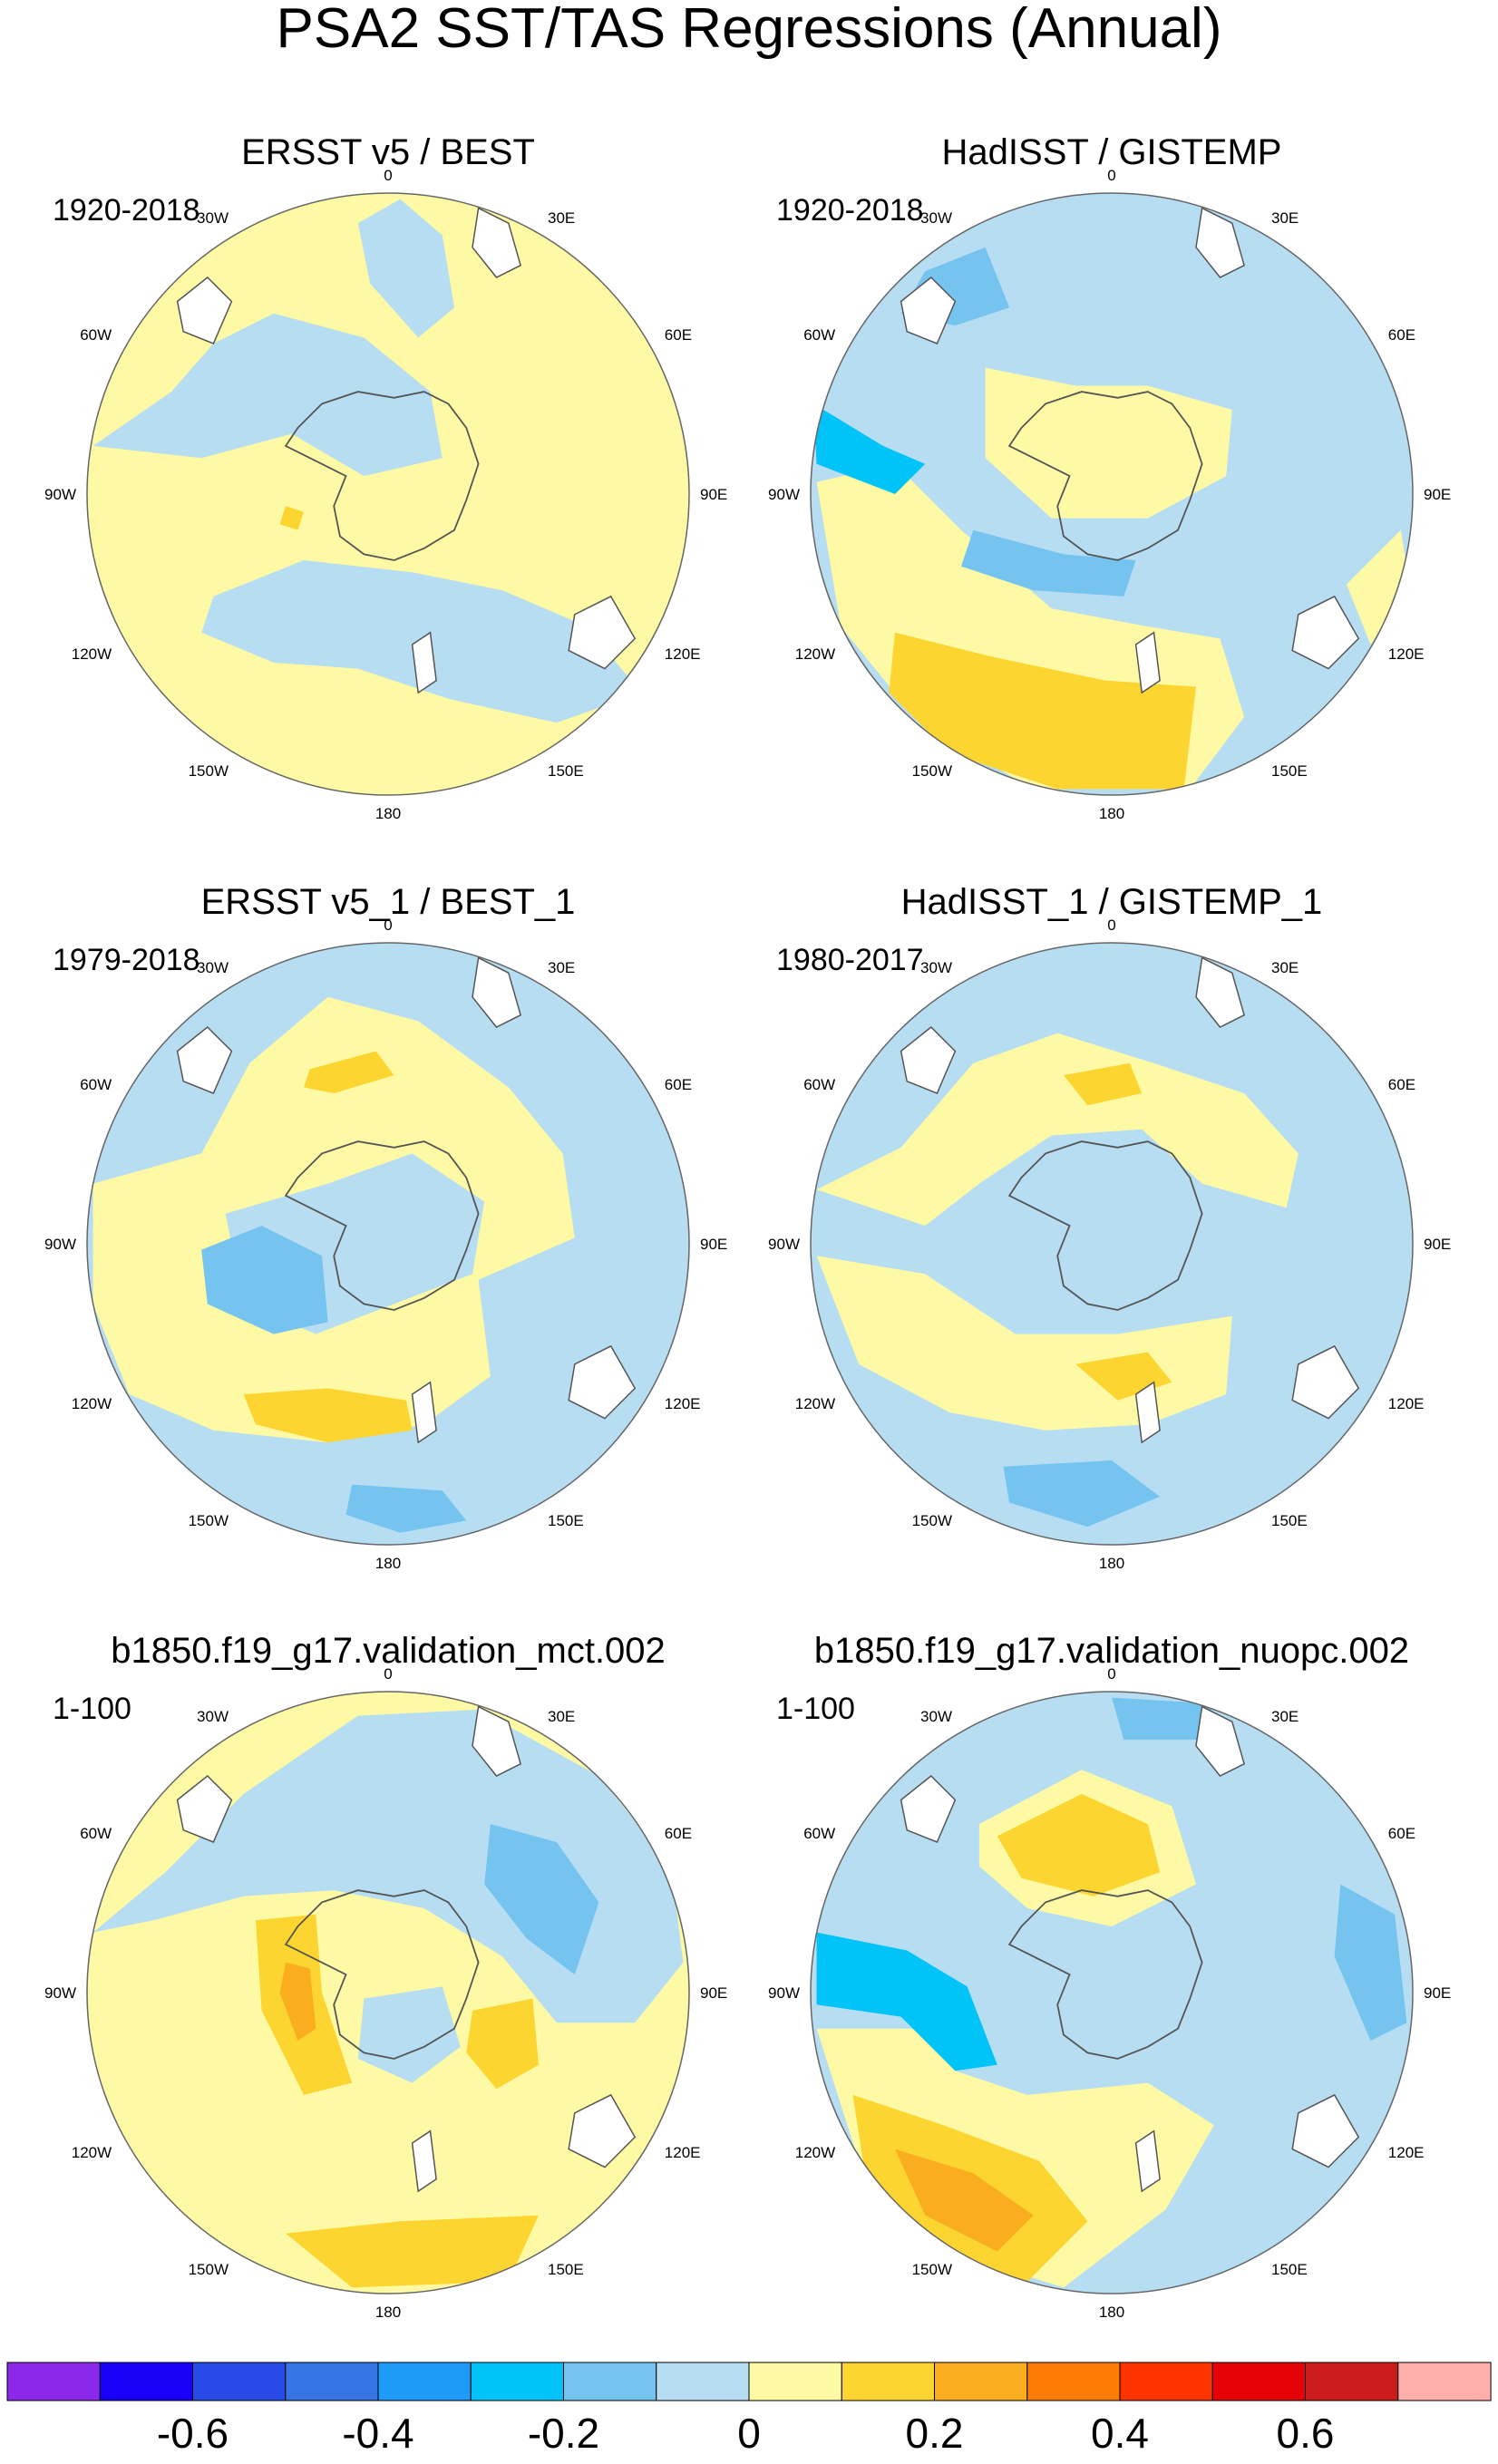 This screenshot has height=2464, width=1498. I want to click on panel-title: HadISST / GISTEMP, so click(1112, 152).